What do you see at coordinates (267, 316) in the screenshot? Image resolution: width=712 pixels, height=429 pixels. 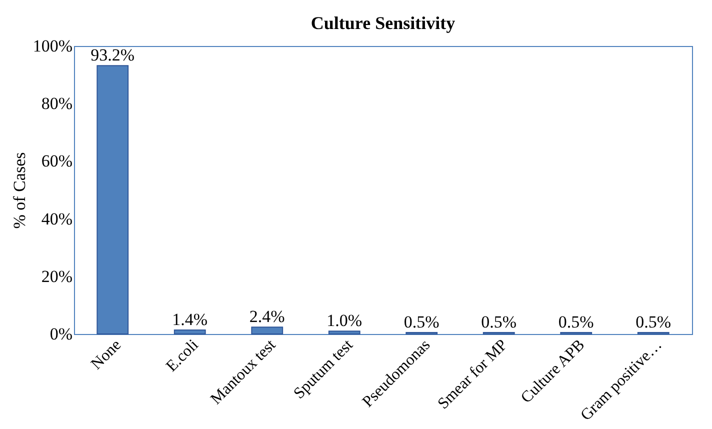 I see `data-label: 2.4%` at bounding box center [267, 316].